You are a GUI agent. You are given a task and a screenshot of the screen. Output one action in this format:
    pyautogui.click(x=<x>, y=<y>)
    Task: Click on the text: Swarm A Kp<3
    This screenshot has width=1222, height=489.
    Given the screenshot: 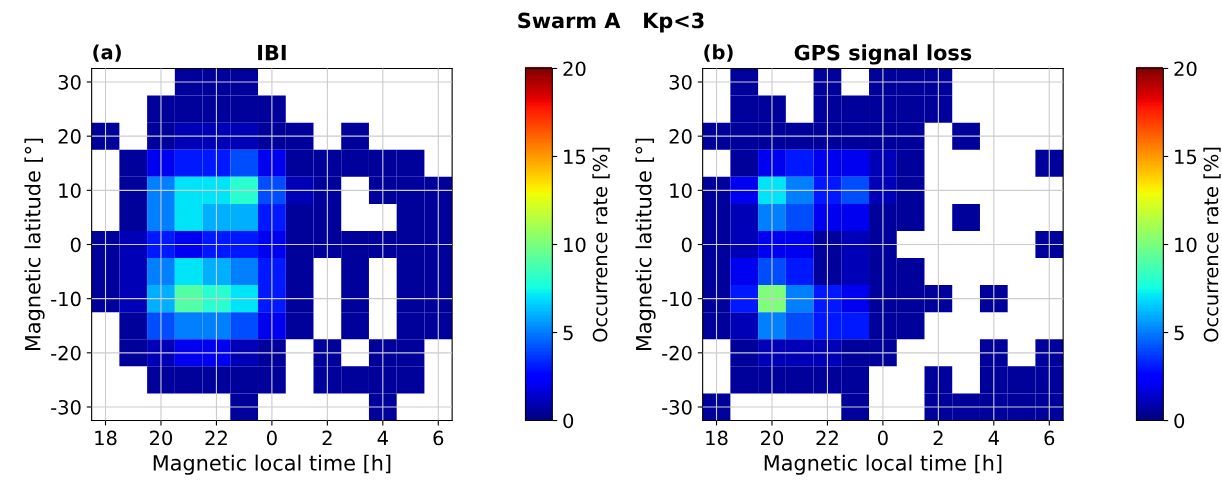 What is the action you would take?
    pyautogui.click(x=611, y=22)
    